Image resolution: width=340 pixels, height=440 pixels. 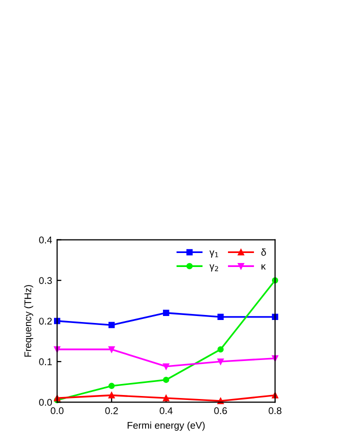 What do you see at coordinates (214, 268) in the screenshot?
I see `legend-label: γ$_{2}$` at bounding box center [214, 268].